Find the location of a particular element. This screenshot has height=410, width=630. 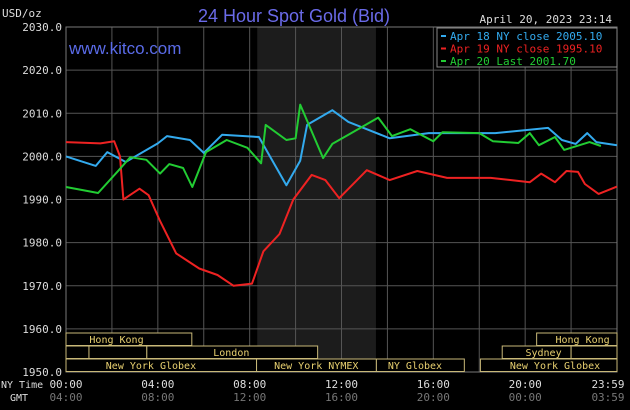

x-tick-label-ny: 20:00 is located at coordinates (525, 384).